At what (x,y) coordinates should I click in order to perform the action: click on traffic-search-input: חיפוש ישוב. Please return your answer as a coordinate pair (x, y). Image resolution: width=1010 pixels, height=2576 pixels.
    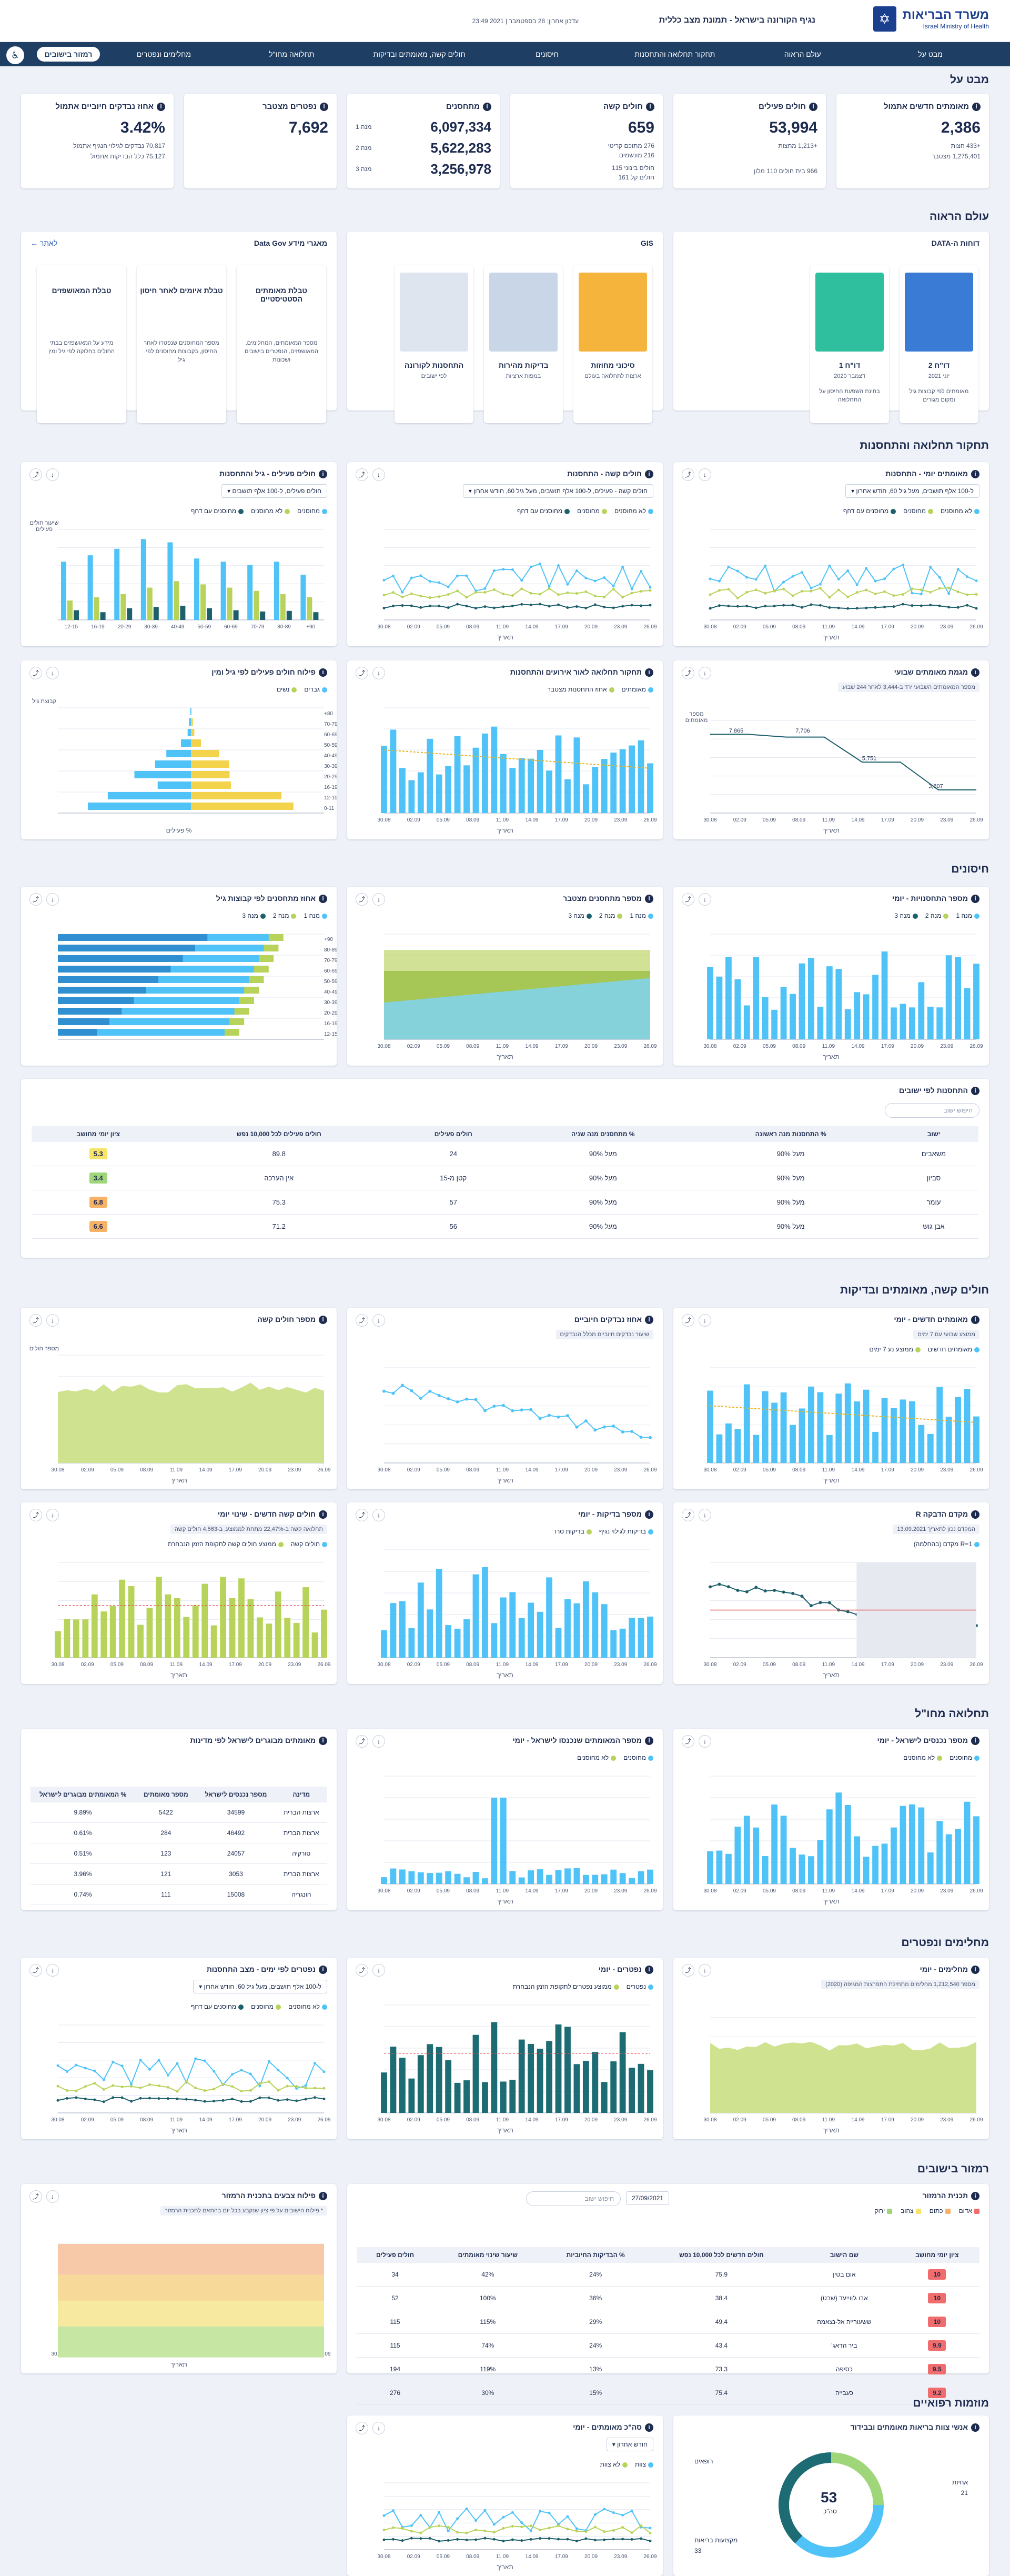
    Looking at the image, I should click on (573, 2199).